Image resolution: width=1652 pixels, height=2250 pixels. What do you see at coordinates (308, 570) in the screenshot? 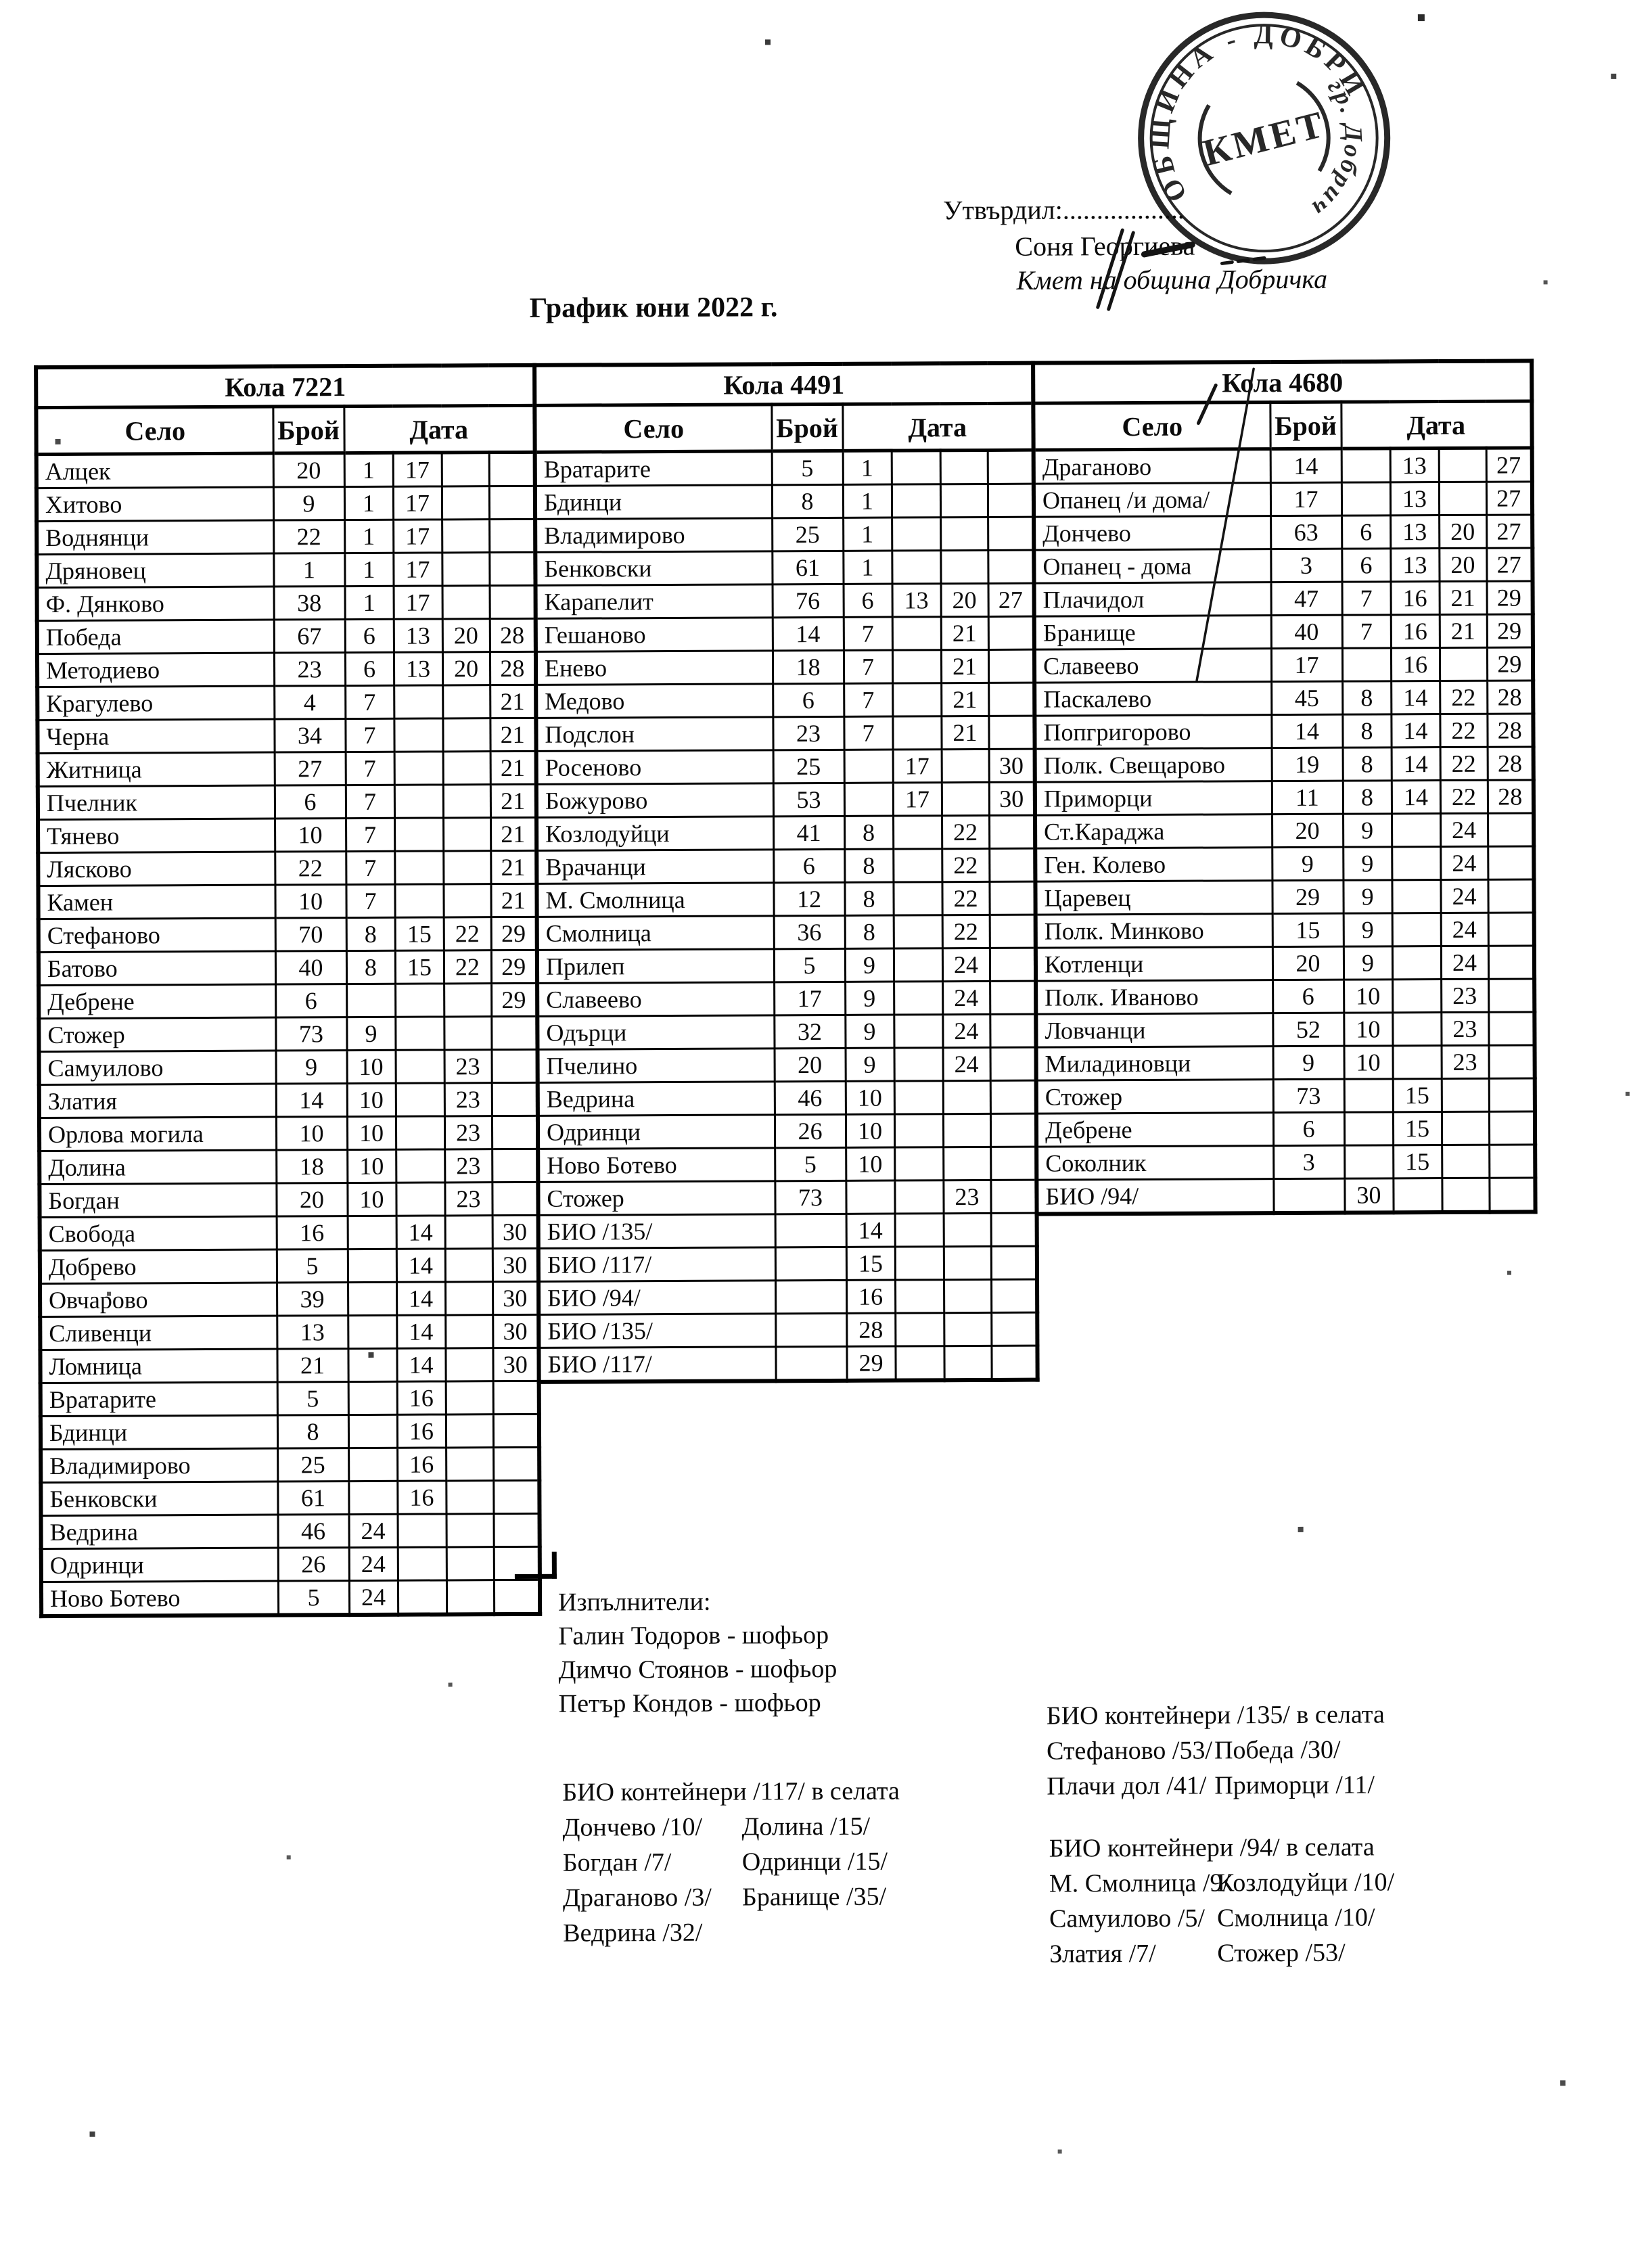
I see `count-cell: 1` at bounding box center [308, 570].